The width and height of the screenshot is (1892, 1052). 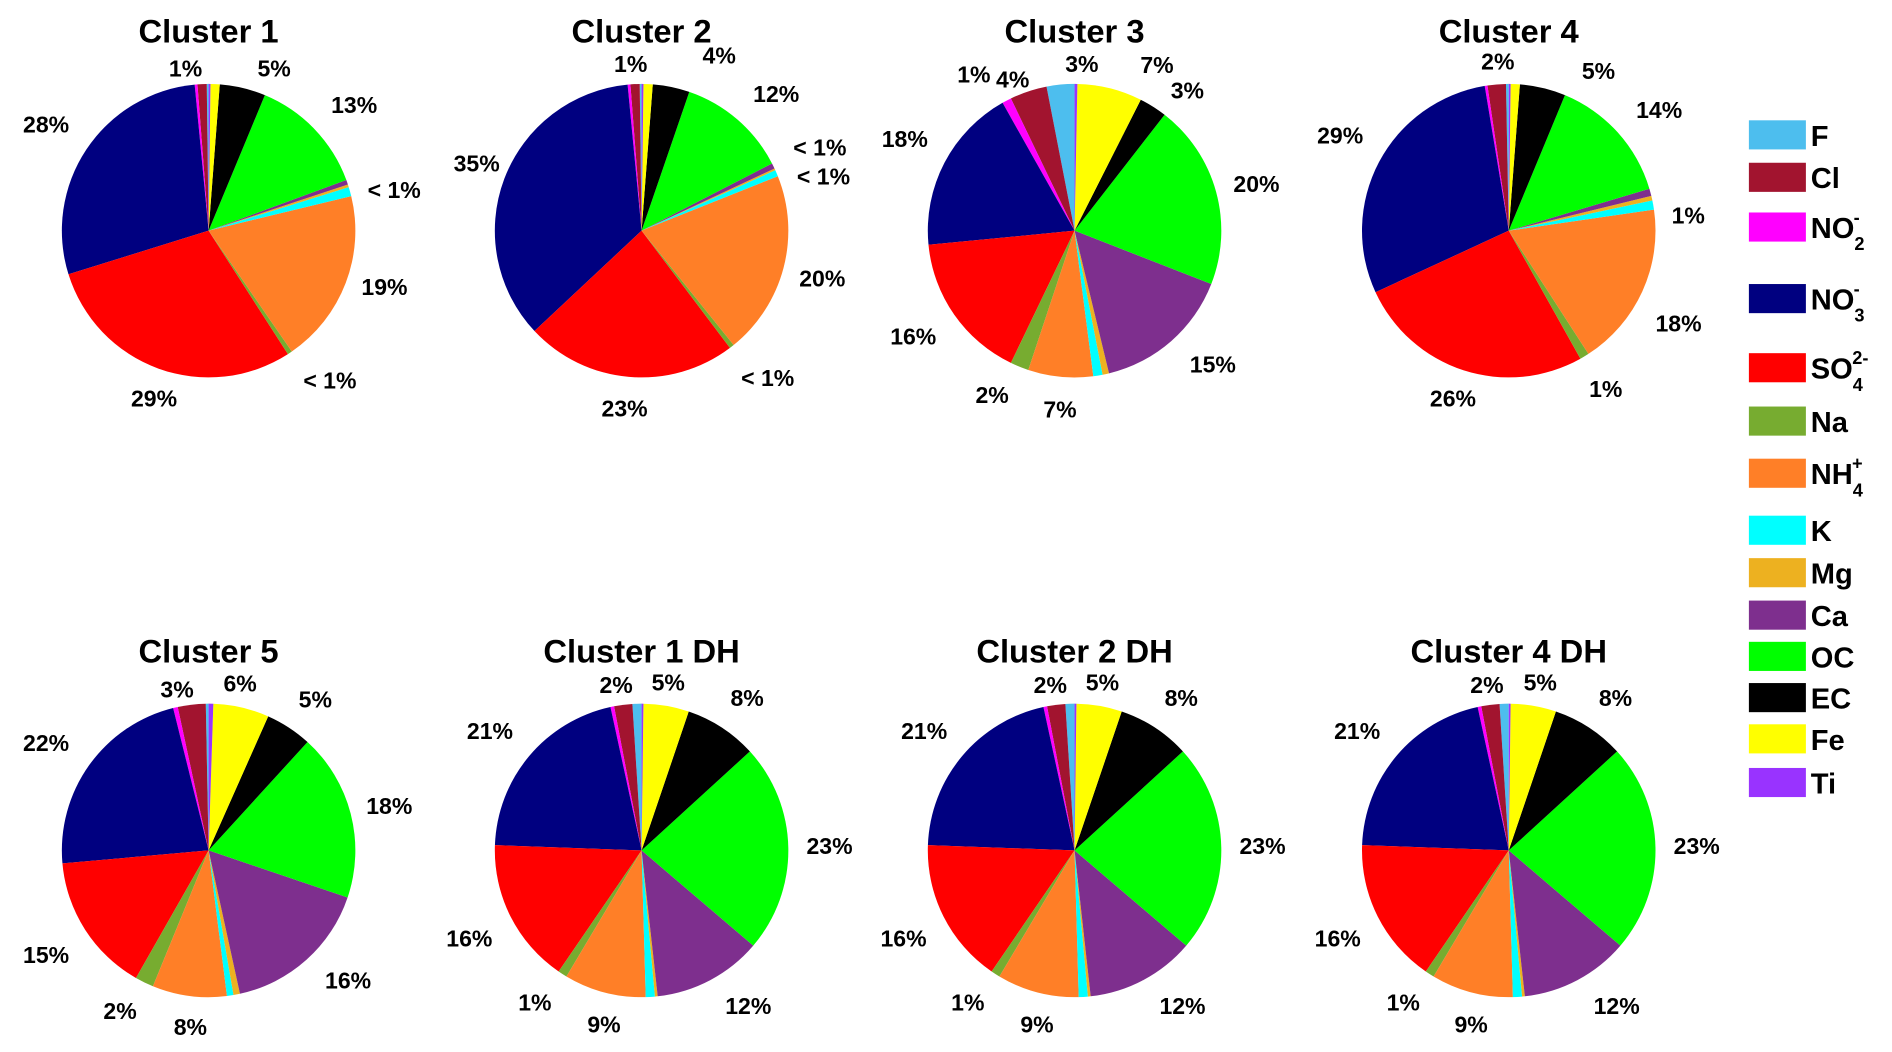 What do you see at coordinates (1838, 302) in the screenshot?
I see `legend-label: NO3-` at bounding box center [1838, 302].